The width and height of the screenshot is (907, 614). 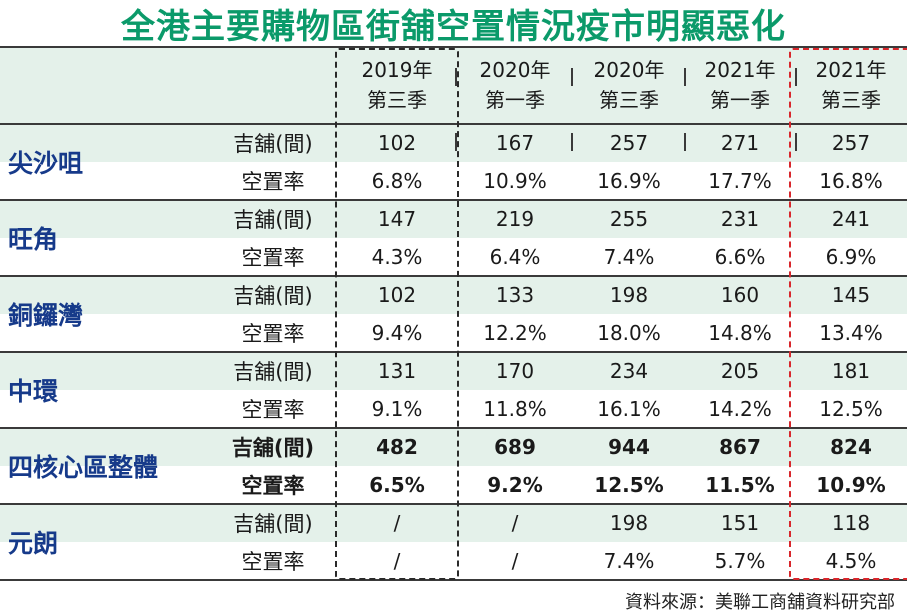 What do you see at coordinates (740, 371) in the screenshot?
I see `value-cell: 205` at bounding box center [740, 371].